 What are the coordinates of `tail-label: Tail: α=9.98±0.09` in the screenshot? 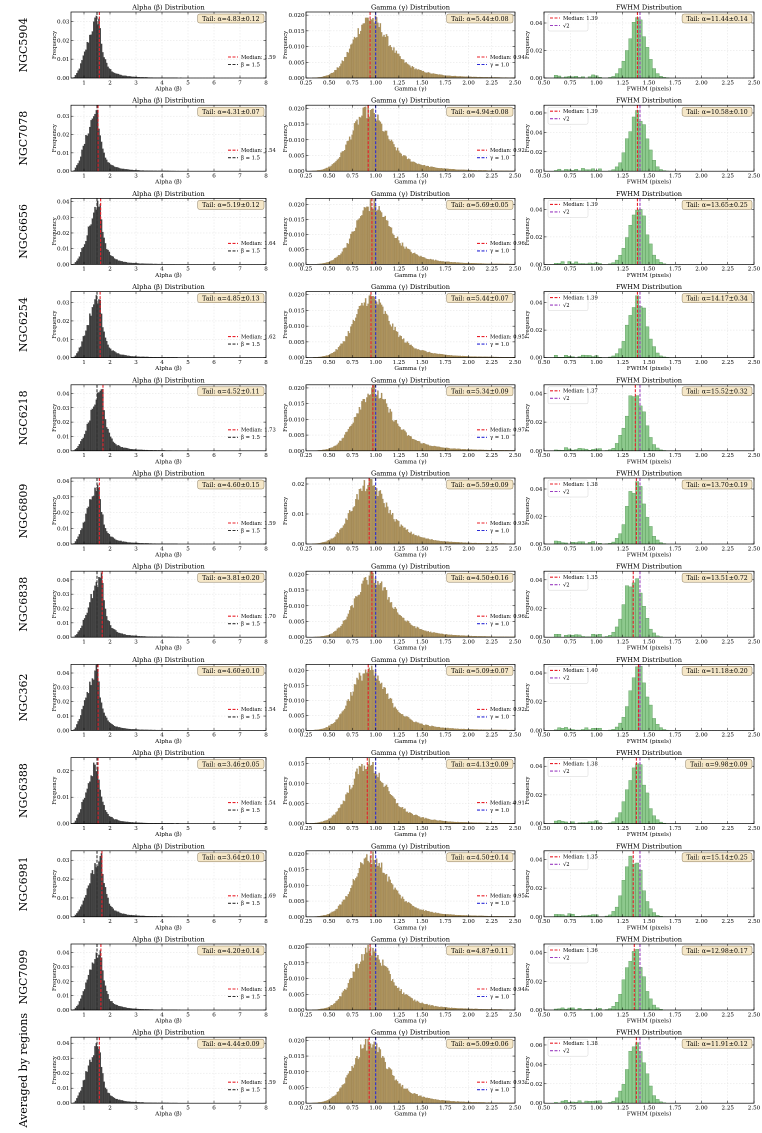 It's located at (719, 764).